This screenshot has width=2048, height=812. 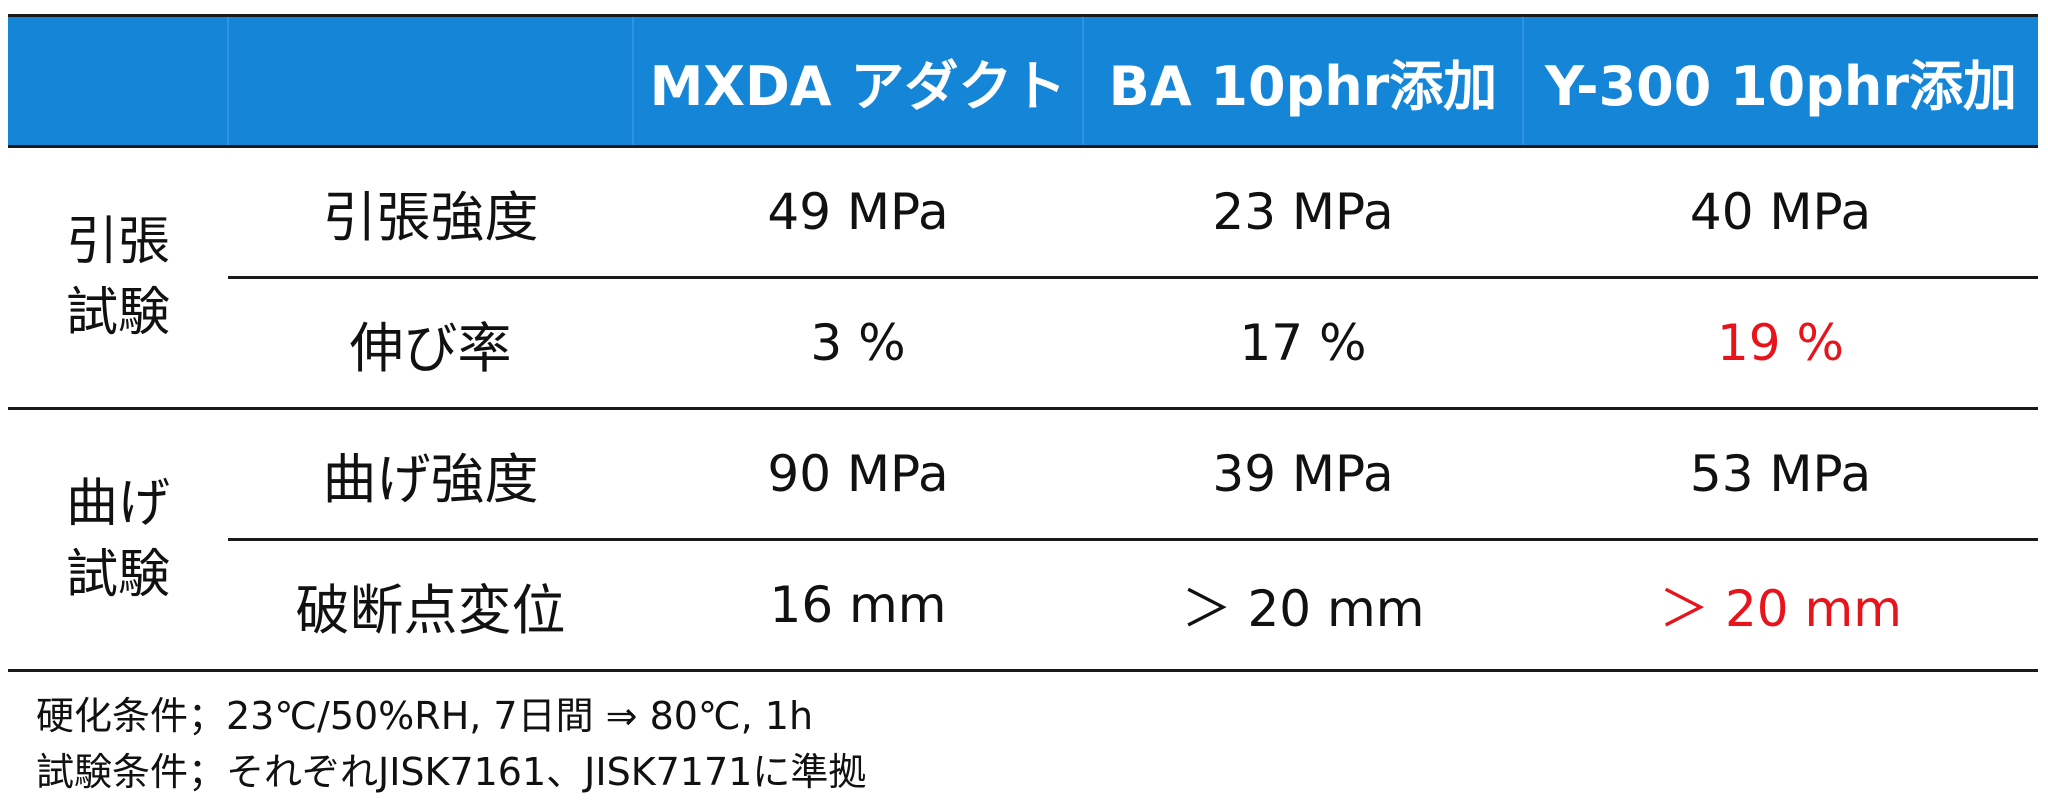 I want to click on value-cell: 3 %, so click(x=858, y=343).